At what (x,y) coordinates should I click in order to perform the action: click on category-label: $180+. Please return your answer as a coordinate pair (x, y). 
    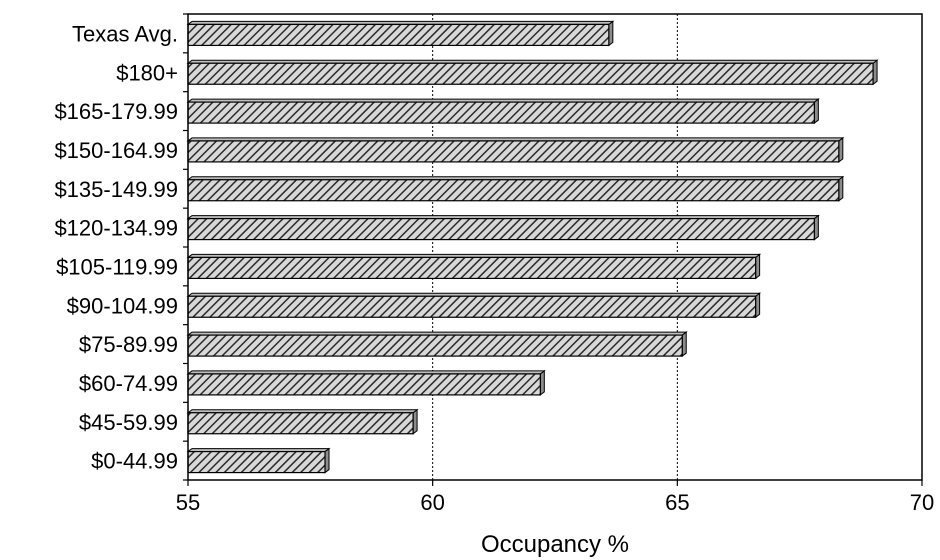
    Looking at the image, I should click on (147, 72).